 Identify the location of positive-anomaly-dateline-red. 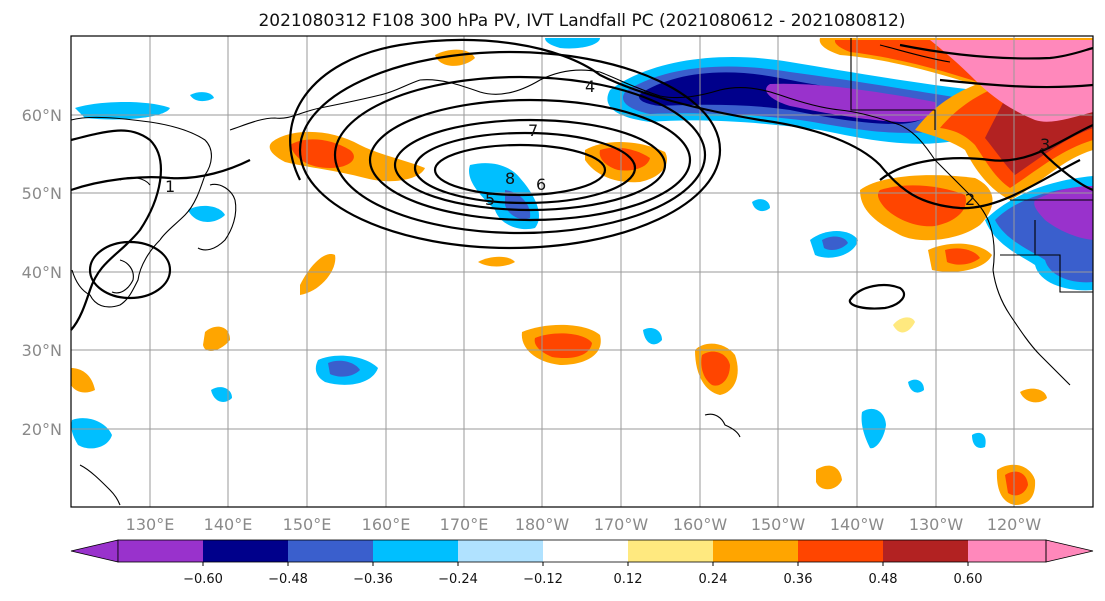
(624, 159).